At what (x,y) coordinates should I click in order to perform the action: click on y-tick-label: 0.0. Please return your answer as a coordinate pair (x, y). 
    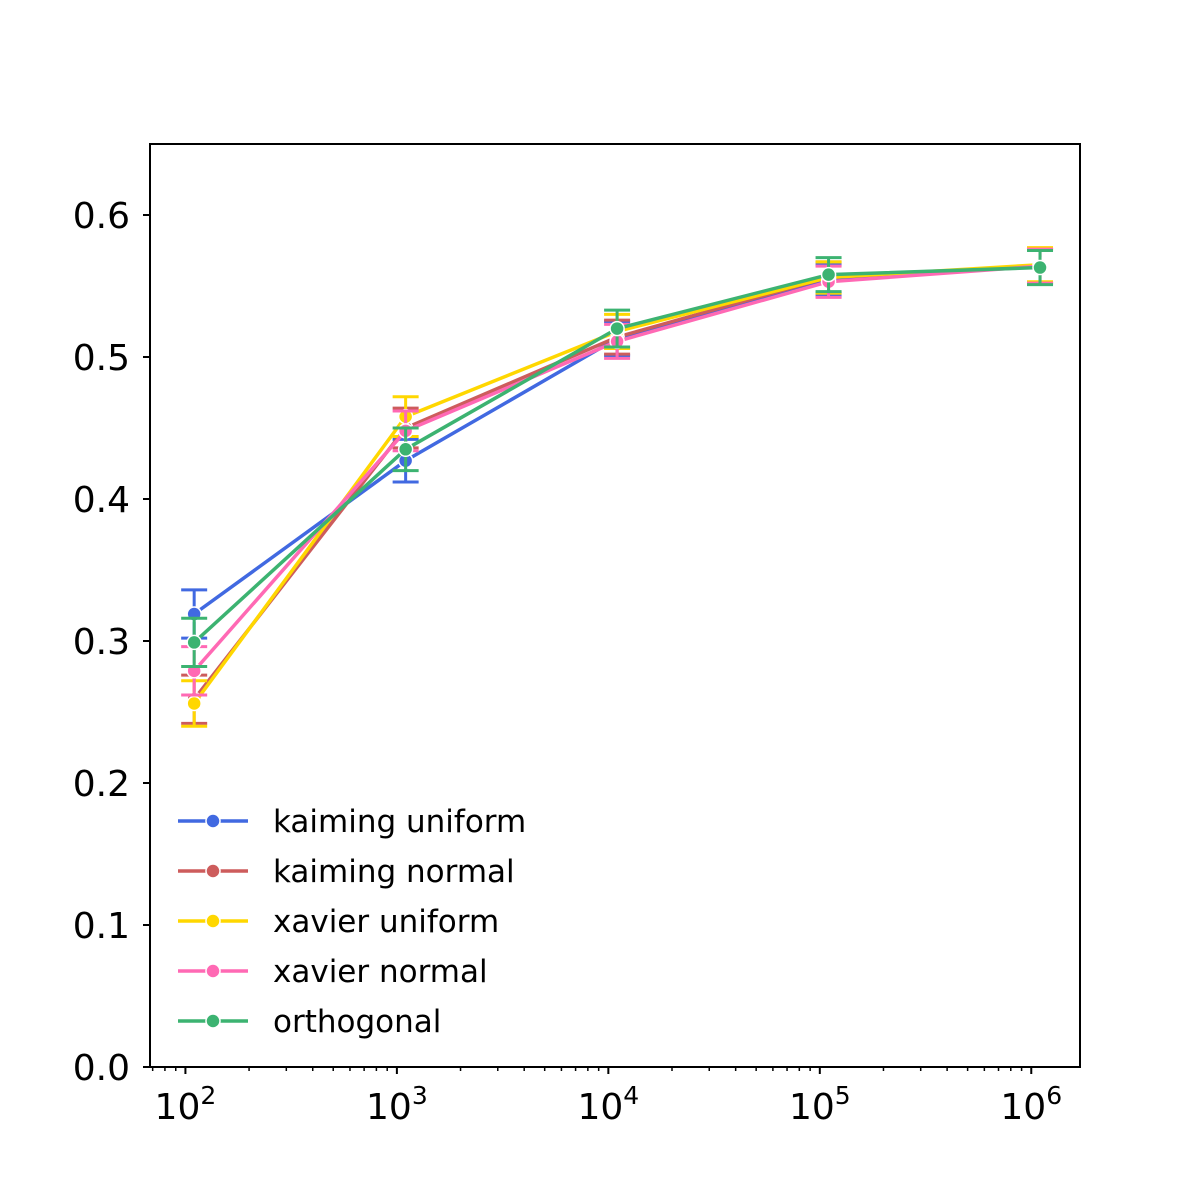
    Looking at the image, I should click on (101, 1068).